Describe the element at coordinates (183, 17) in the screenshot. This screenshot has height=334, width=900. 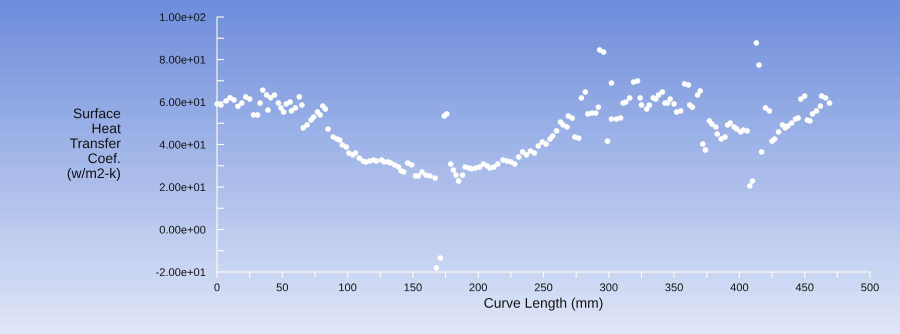
I see `y-tick-label: 1.00e+02` at that location.